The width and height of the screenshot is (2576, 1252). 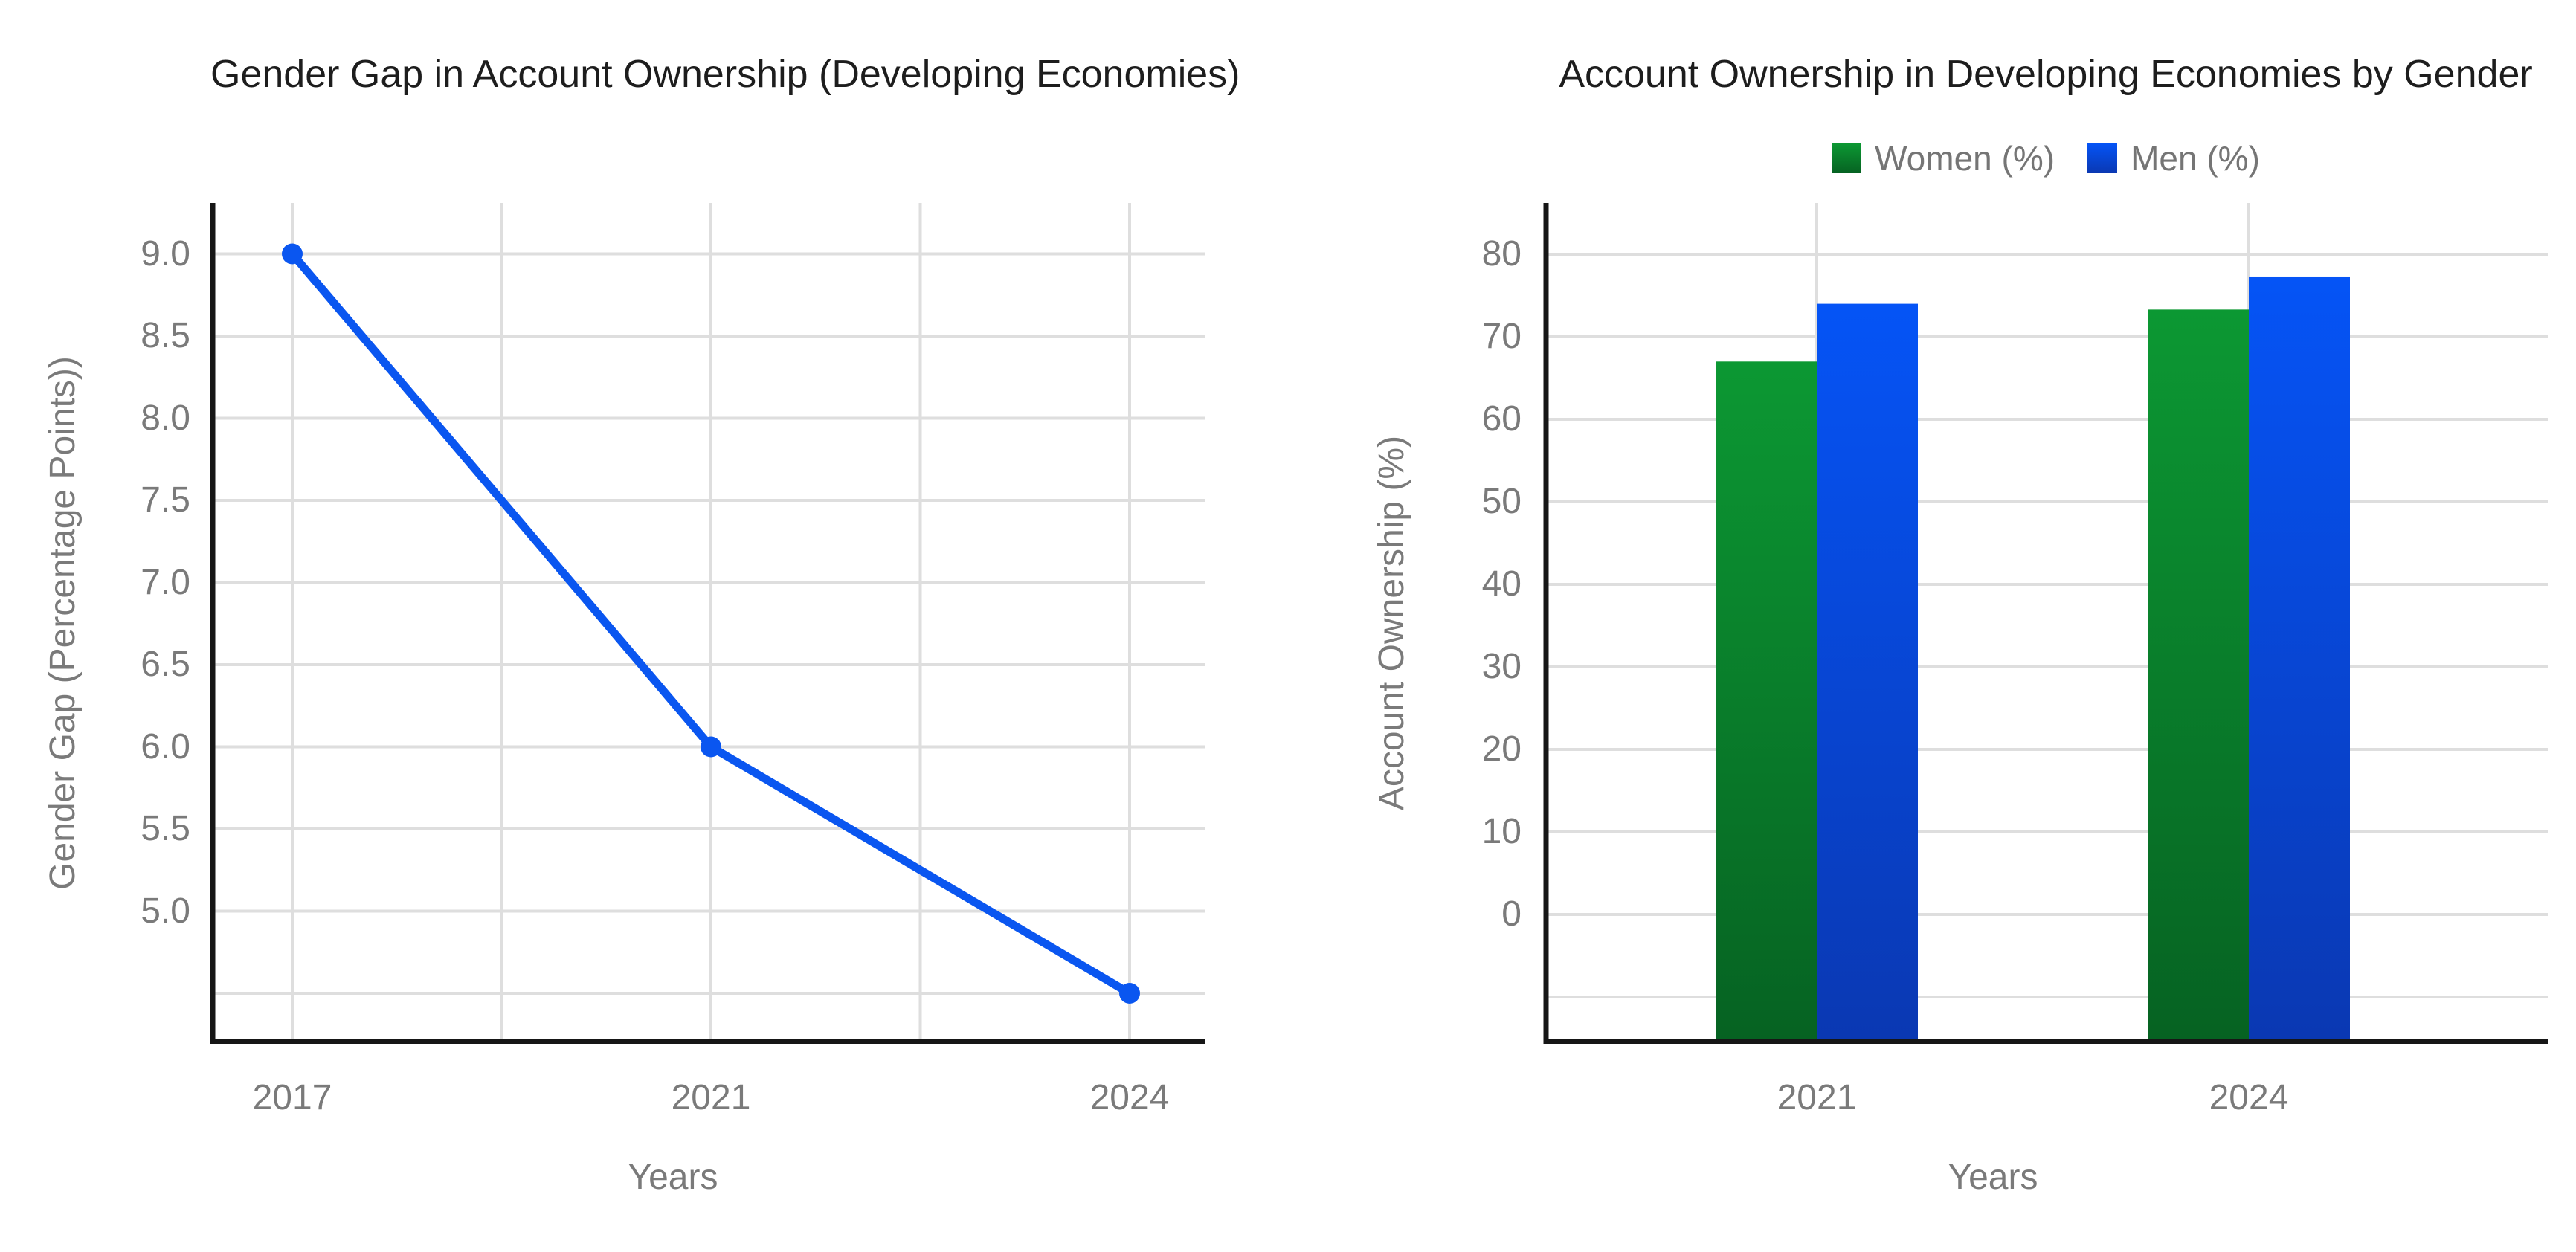 What do you see at coordinates (165, 911) in the screenshot?
I see `y-tick-label: 5.0` at bounding box center [165, 911].